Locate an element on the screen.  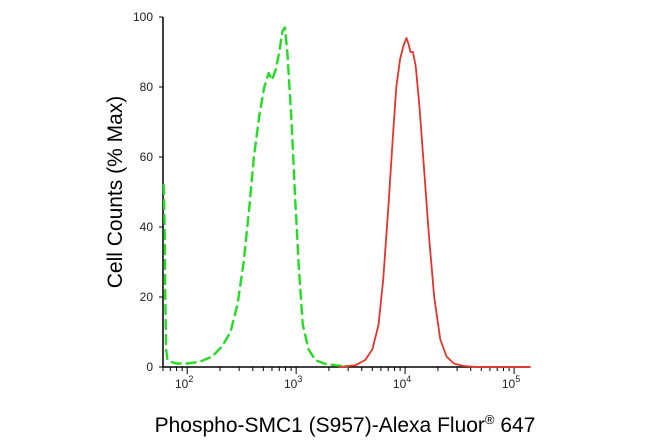
x-axis-title-suffix: 647 is located at coordinates (515, 425).